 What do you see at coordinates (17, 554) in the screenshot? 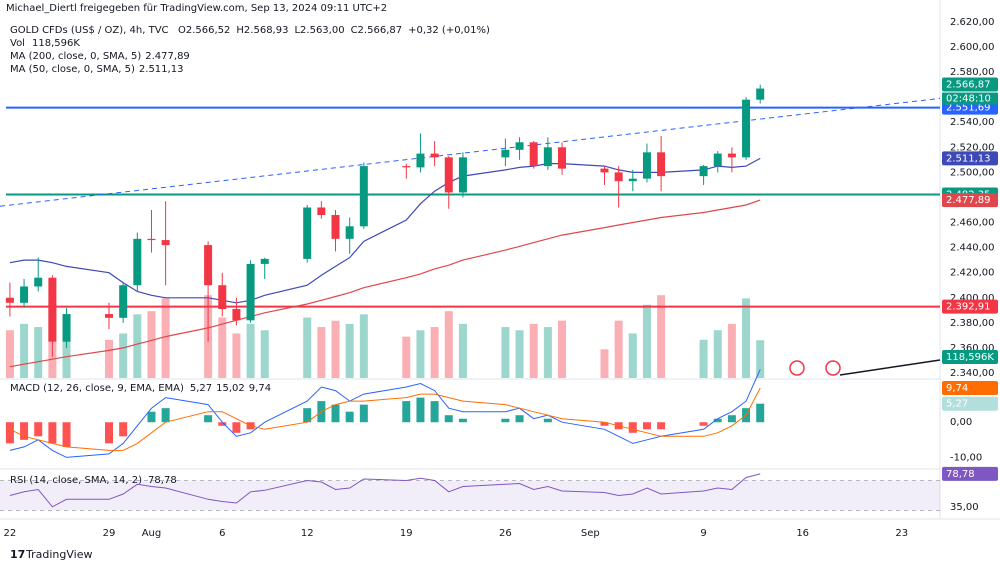
I see `logo: 17` at bounding box center [17, 554].